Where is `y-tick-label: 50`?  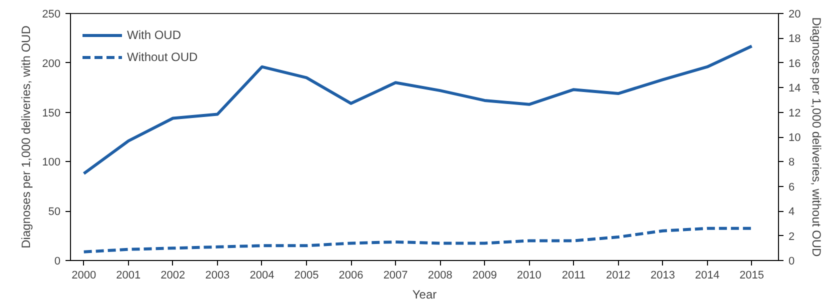
y-tick-label: 50 is located at coordinates (54, 212).